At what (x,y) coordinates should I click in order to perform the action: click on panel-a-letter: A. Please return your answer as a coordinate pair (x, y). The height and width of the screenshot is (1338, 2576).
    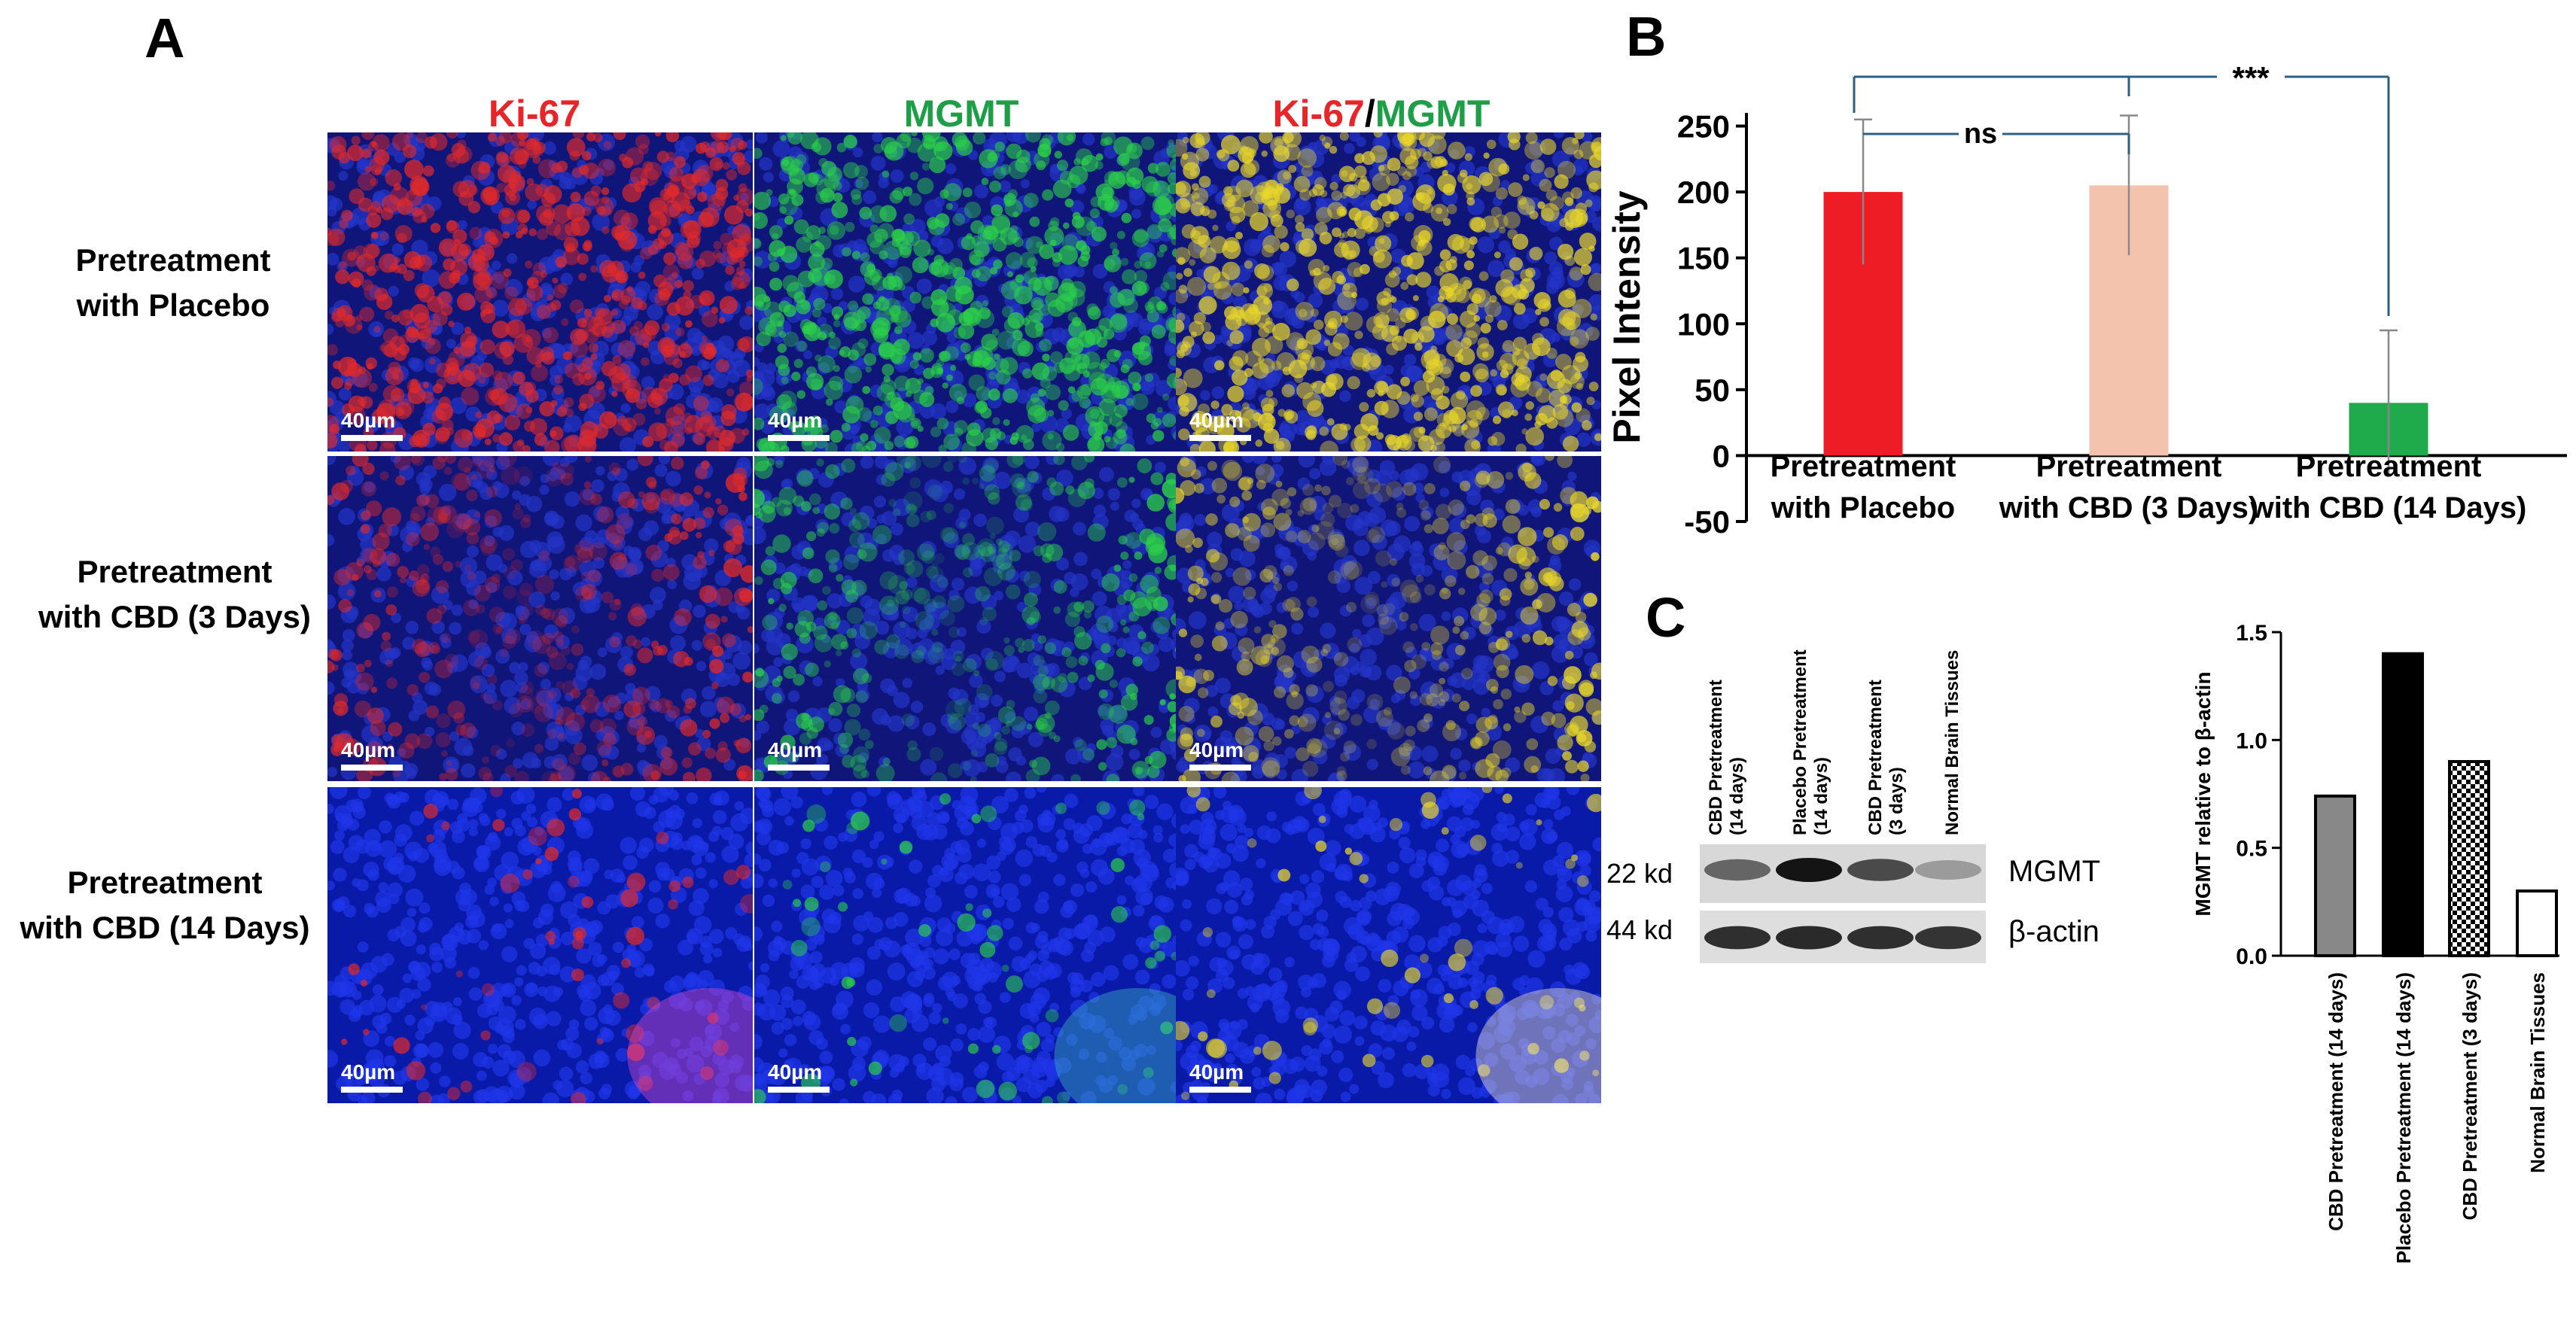
    Looking at the image, I should click on (165, 38).